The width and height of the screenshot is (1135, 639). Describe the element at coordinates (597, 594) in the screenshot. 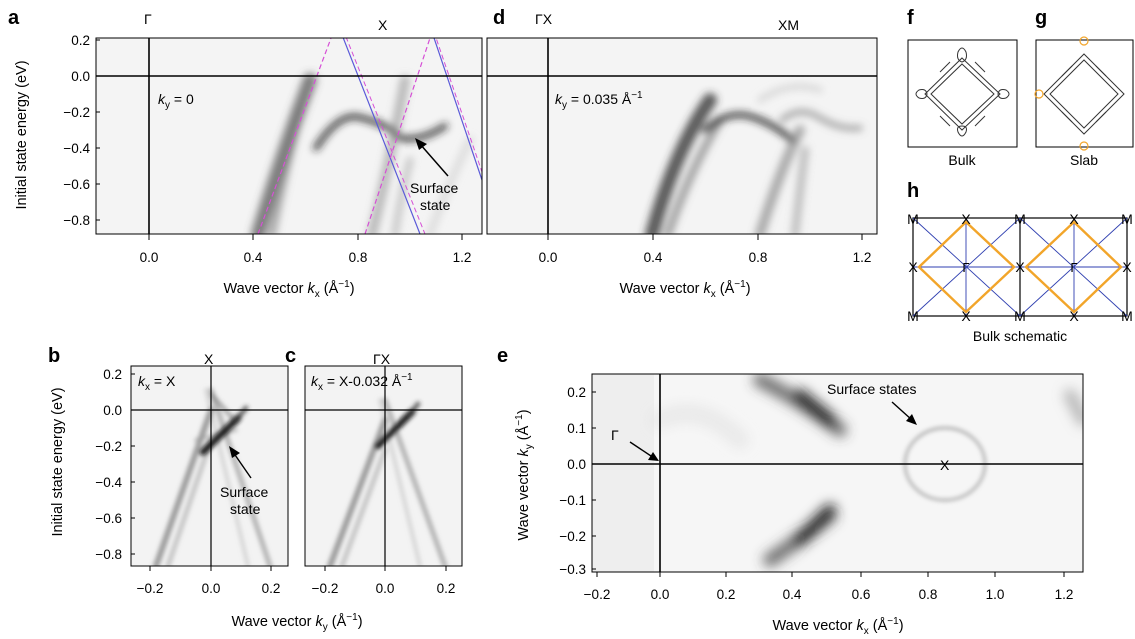

I see `panel-e-xtick: −0.2` at that location.